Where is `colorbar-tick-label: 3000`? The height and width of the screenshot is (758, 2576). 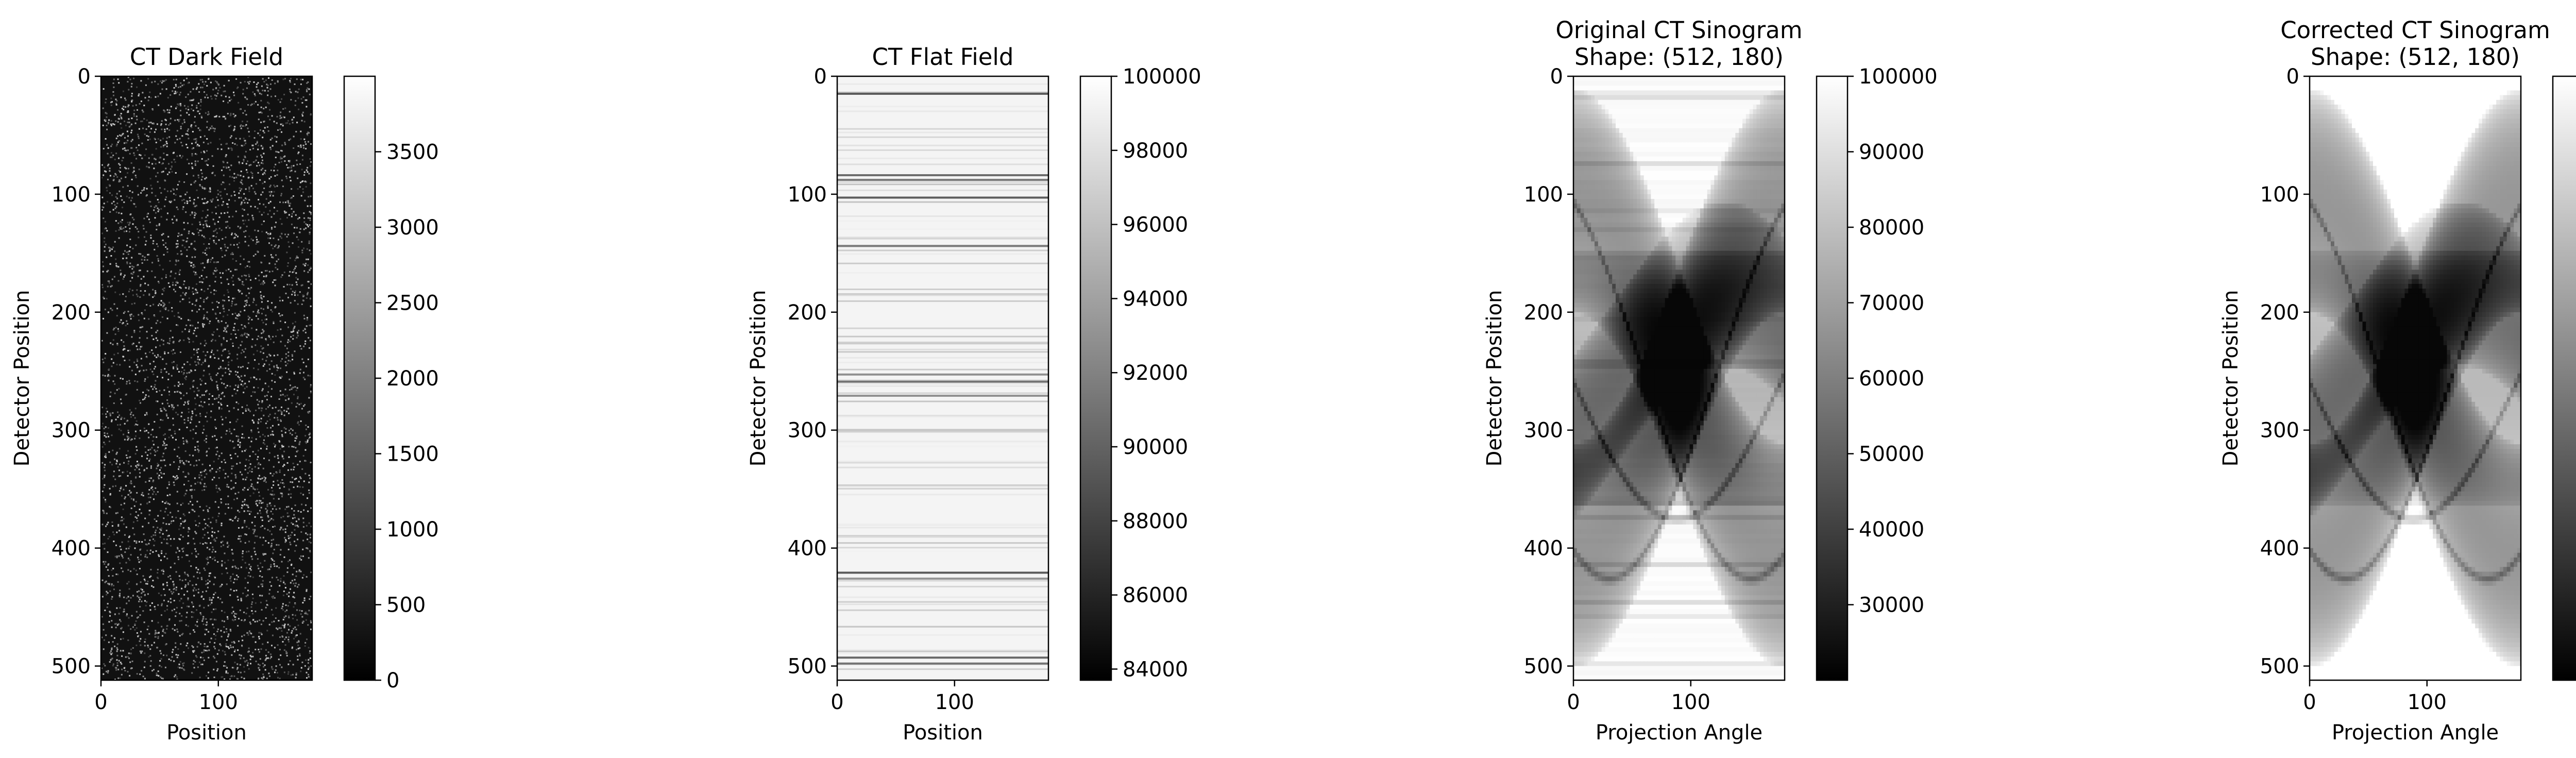 colorbar-tick-label: 3000 is located at coordinates (412, 228).